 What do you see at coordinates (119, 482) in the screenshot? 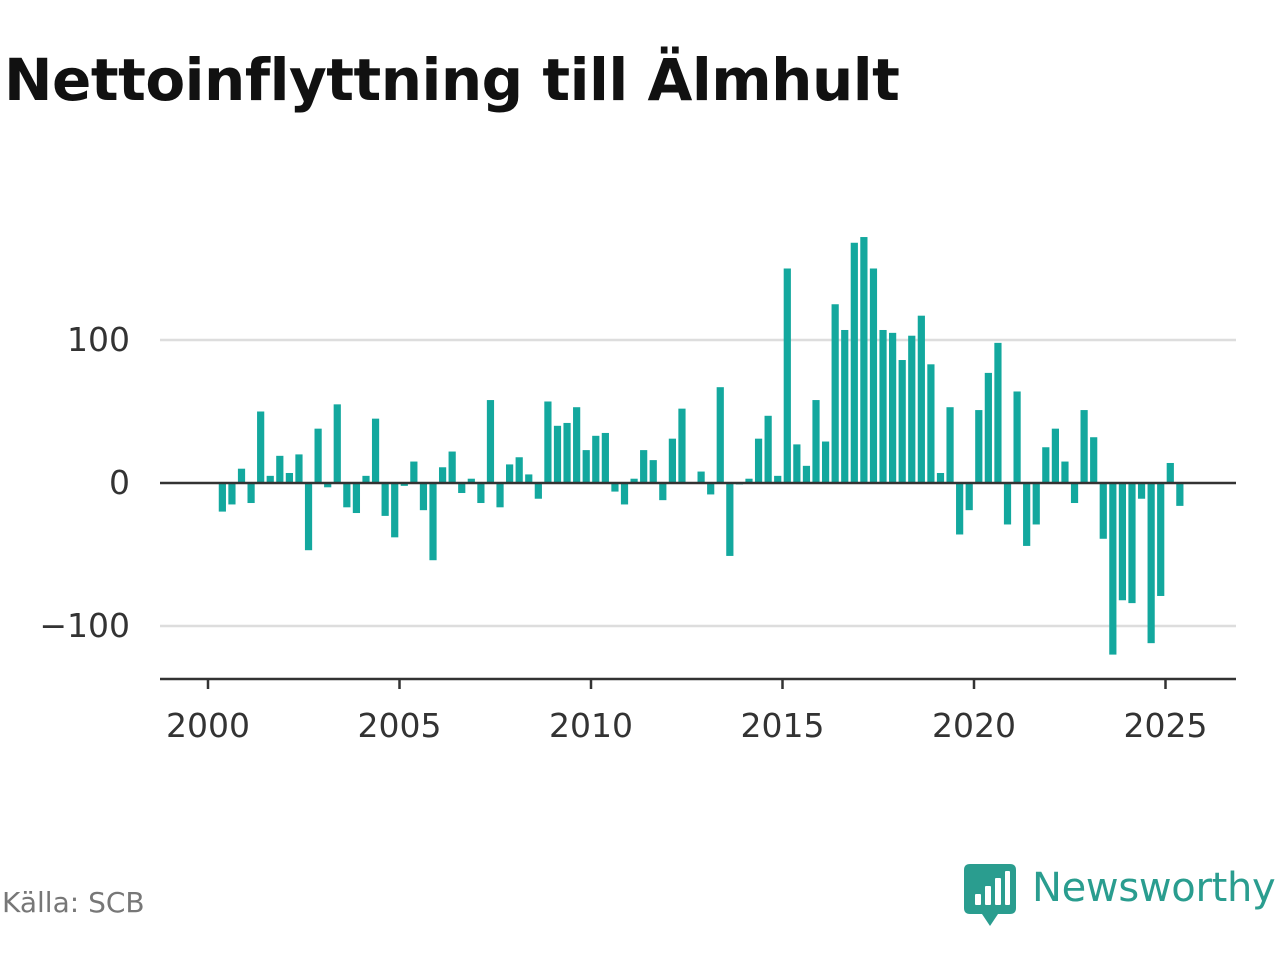
I see `y-tick-label: 0` at bounding box center [119, 482].